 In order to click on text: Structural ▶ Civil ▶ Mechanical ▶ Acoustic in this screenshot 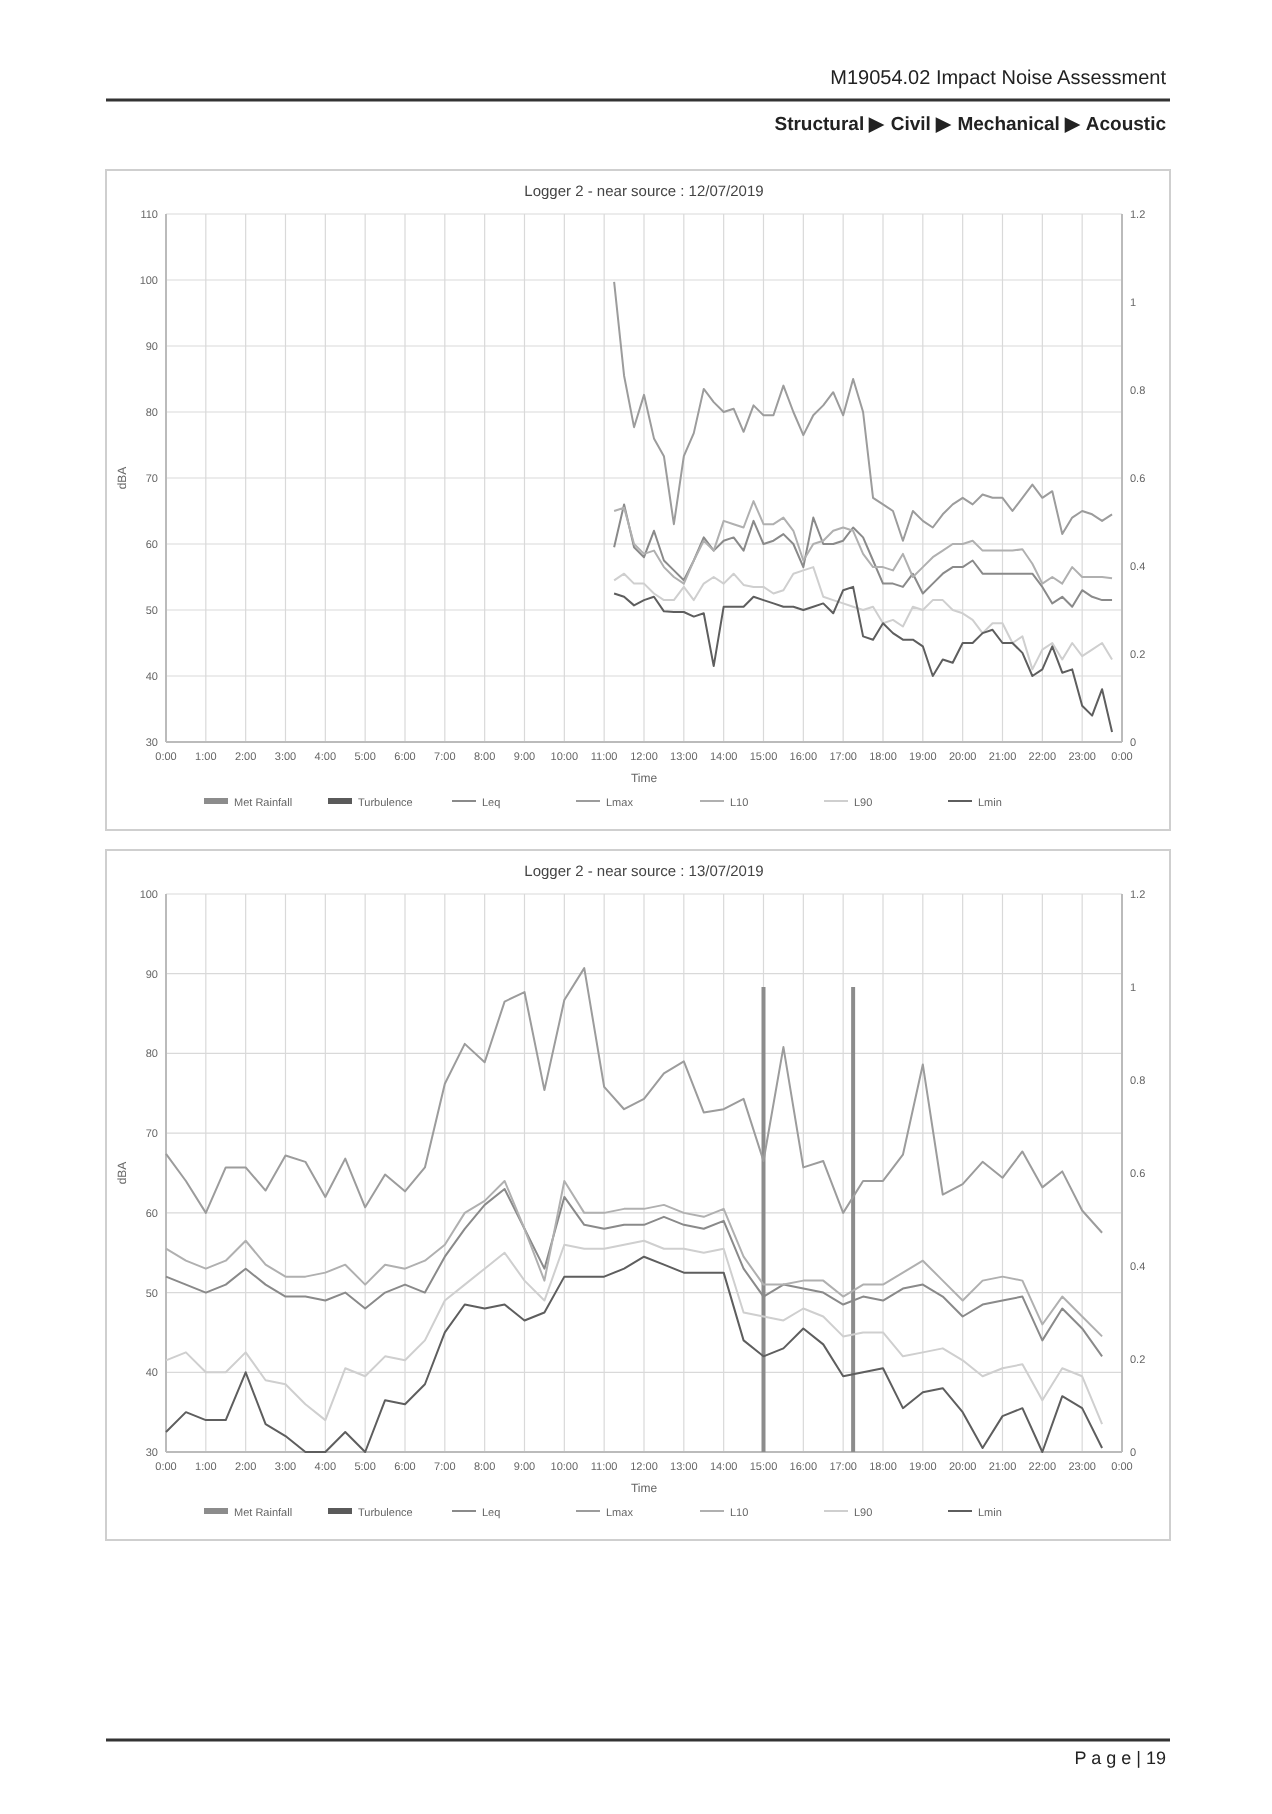, I will do `click(970, 125)`.